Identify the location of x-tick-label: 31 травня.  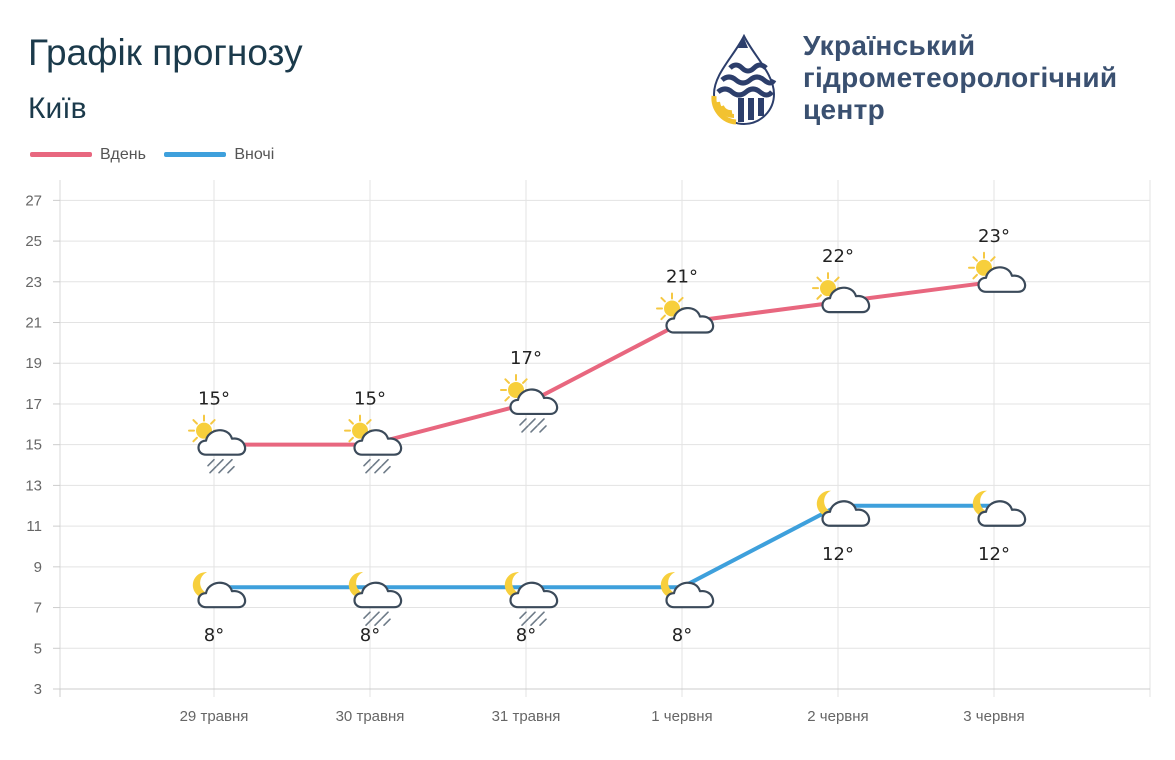
(526, 716).